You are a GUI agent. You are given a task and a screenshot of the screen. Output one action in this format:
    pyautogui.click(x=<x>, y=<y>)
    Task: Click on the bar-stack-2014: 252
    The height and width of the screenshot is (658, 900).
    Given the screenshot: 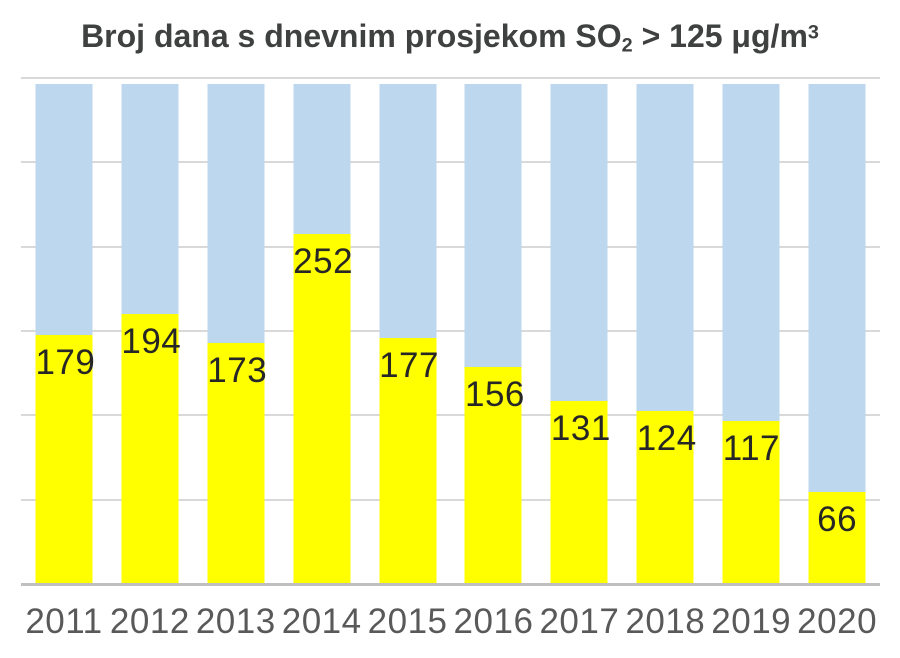 What is the action you would take?
    pyautogui.click(x=323, y=333)
    